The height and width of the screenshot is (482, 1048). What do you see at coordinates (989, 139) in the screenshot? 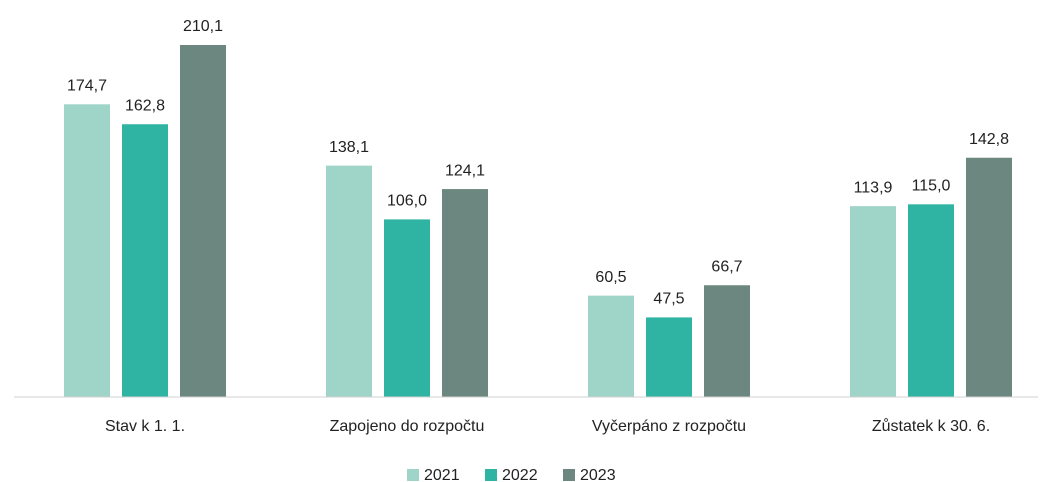
I see `value-label: 142,8` at bounding box center [989, 139].